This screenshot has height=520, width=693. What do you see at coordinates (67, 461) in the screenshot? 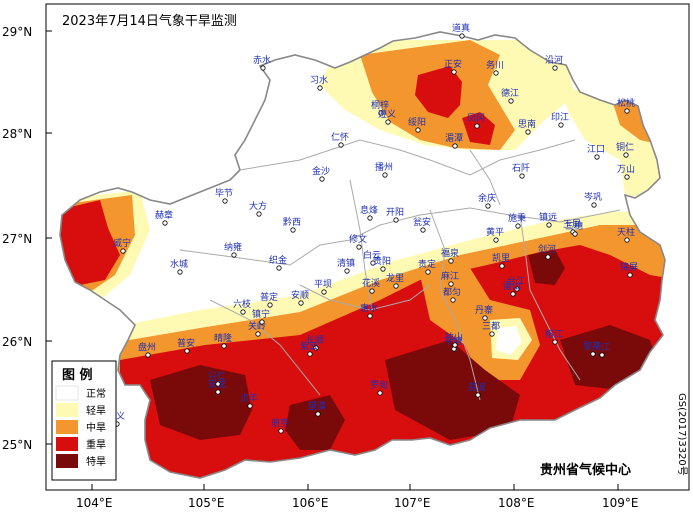
I see `legend-swatch-extreme` at bounding box center [67, 461].